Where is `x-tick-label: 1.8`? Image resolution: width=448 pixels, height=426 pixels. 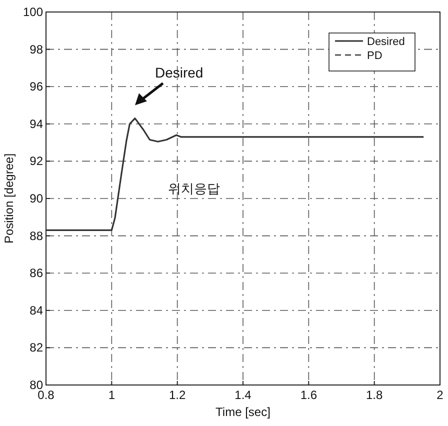
x-tick-label: 1.8 is located at coordinates (374, 395).